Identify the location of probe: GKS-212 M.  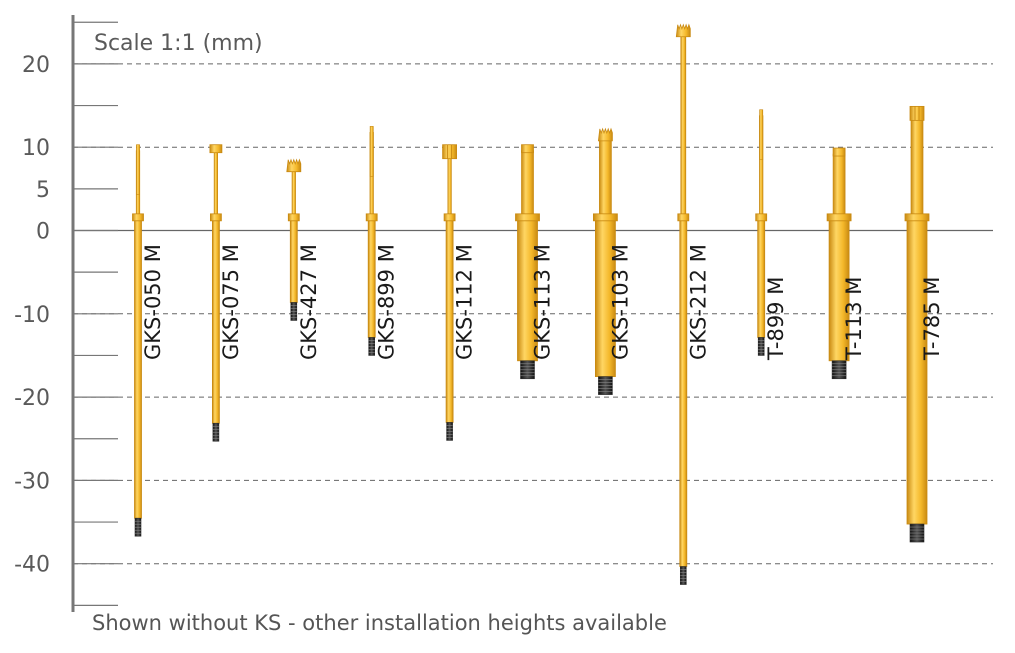
(692, 304).